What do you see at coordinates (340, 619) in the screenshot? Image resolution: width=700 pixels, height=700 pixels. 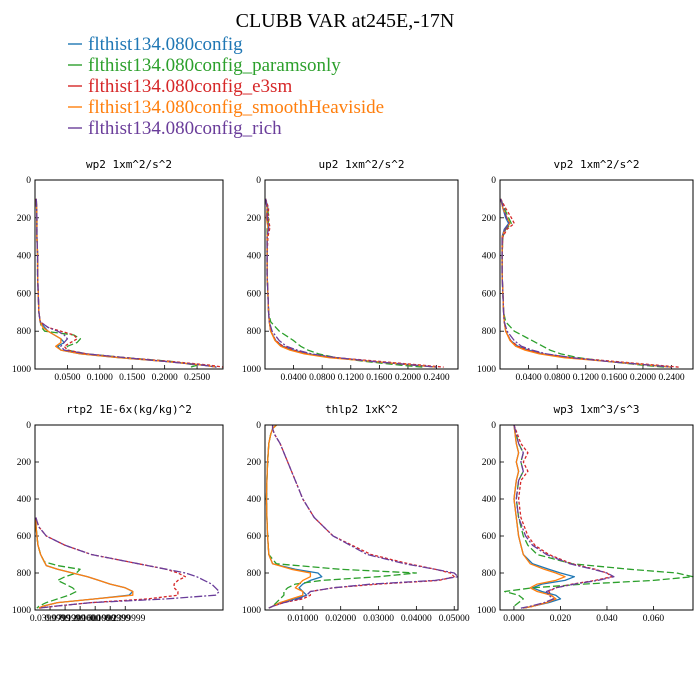 I see `x-tick-label: 0.02000` at bounding box center [340, 619].